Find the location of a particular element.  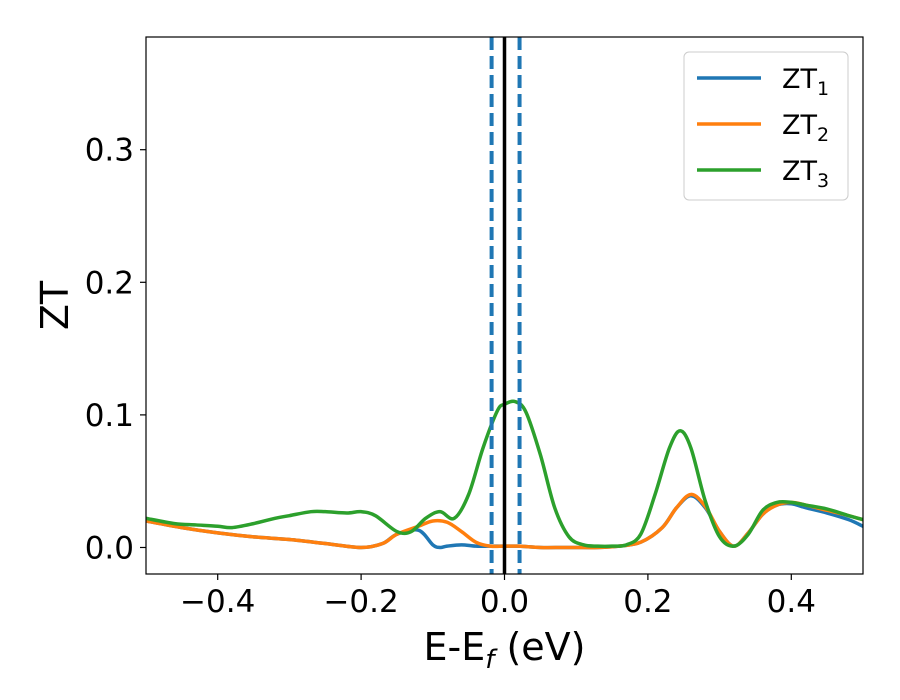

y-tick-label: 0.2 is located at coordinates (109, 283).